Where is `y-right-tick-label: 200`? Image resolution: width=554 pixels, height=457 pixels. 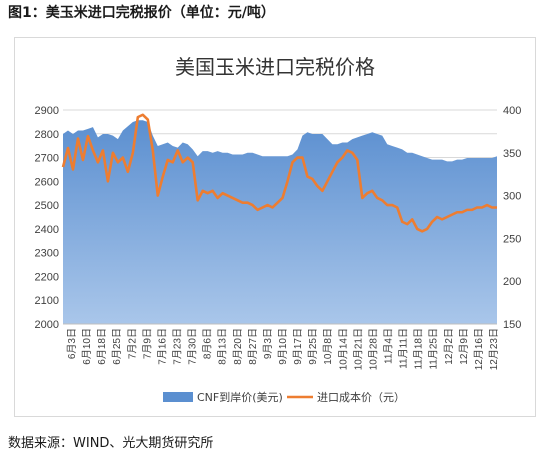 y-right-tick-label: 200 is located at coordinates (512, 282).